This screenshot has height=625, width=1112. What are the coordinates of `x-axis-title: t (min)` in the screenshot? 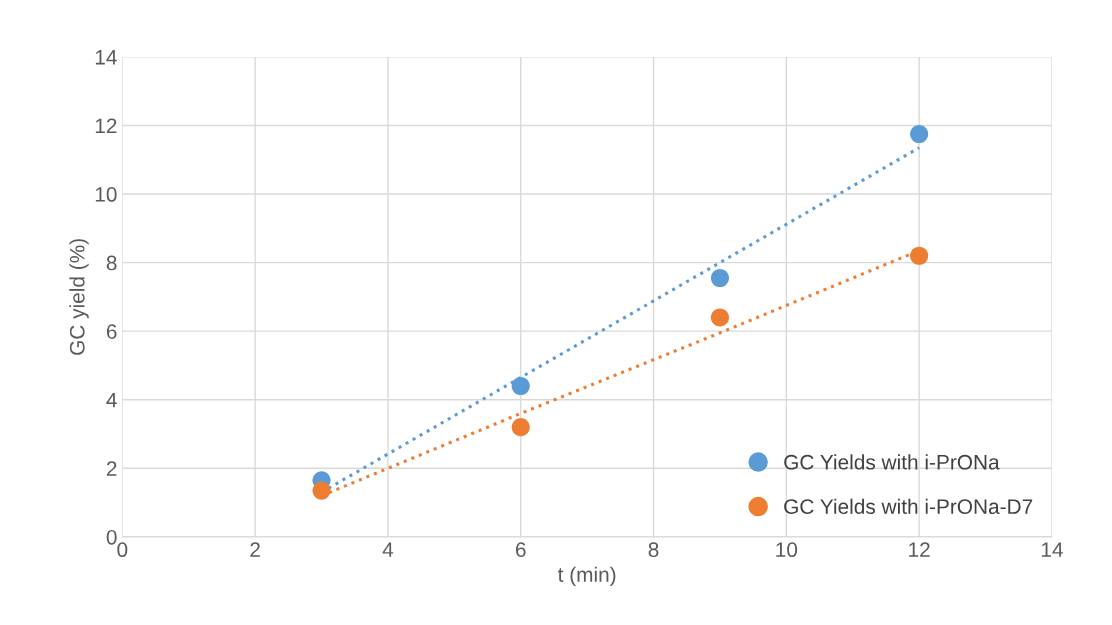 It's located at (586, 576).